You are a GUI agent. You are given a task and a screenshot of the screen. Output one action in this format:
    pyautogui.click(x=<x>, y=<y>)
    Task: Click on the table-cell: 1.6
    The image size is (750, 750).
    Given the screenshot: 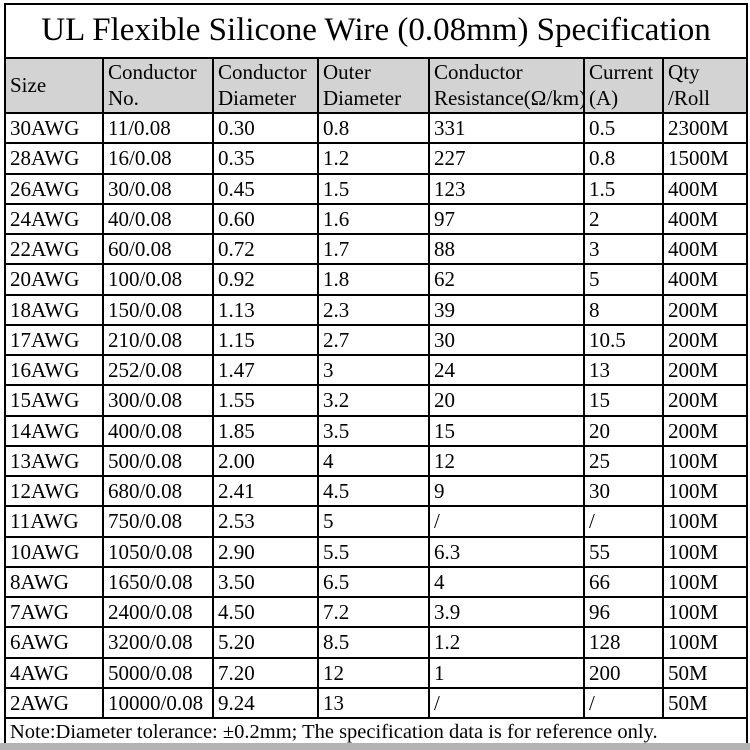 What is the action you would take?
    pyautogui.click(x=373, y=219)
    